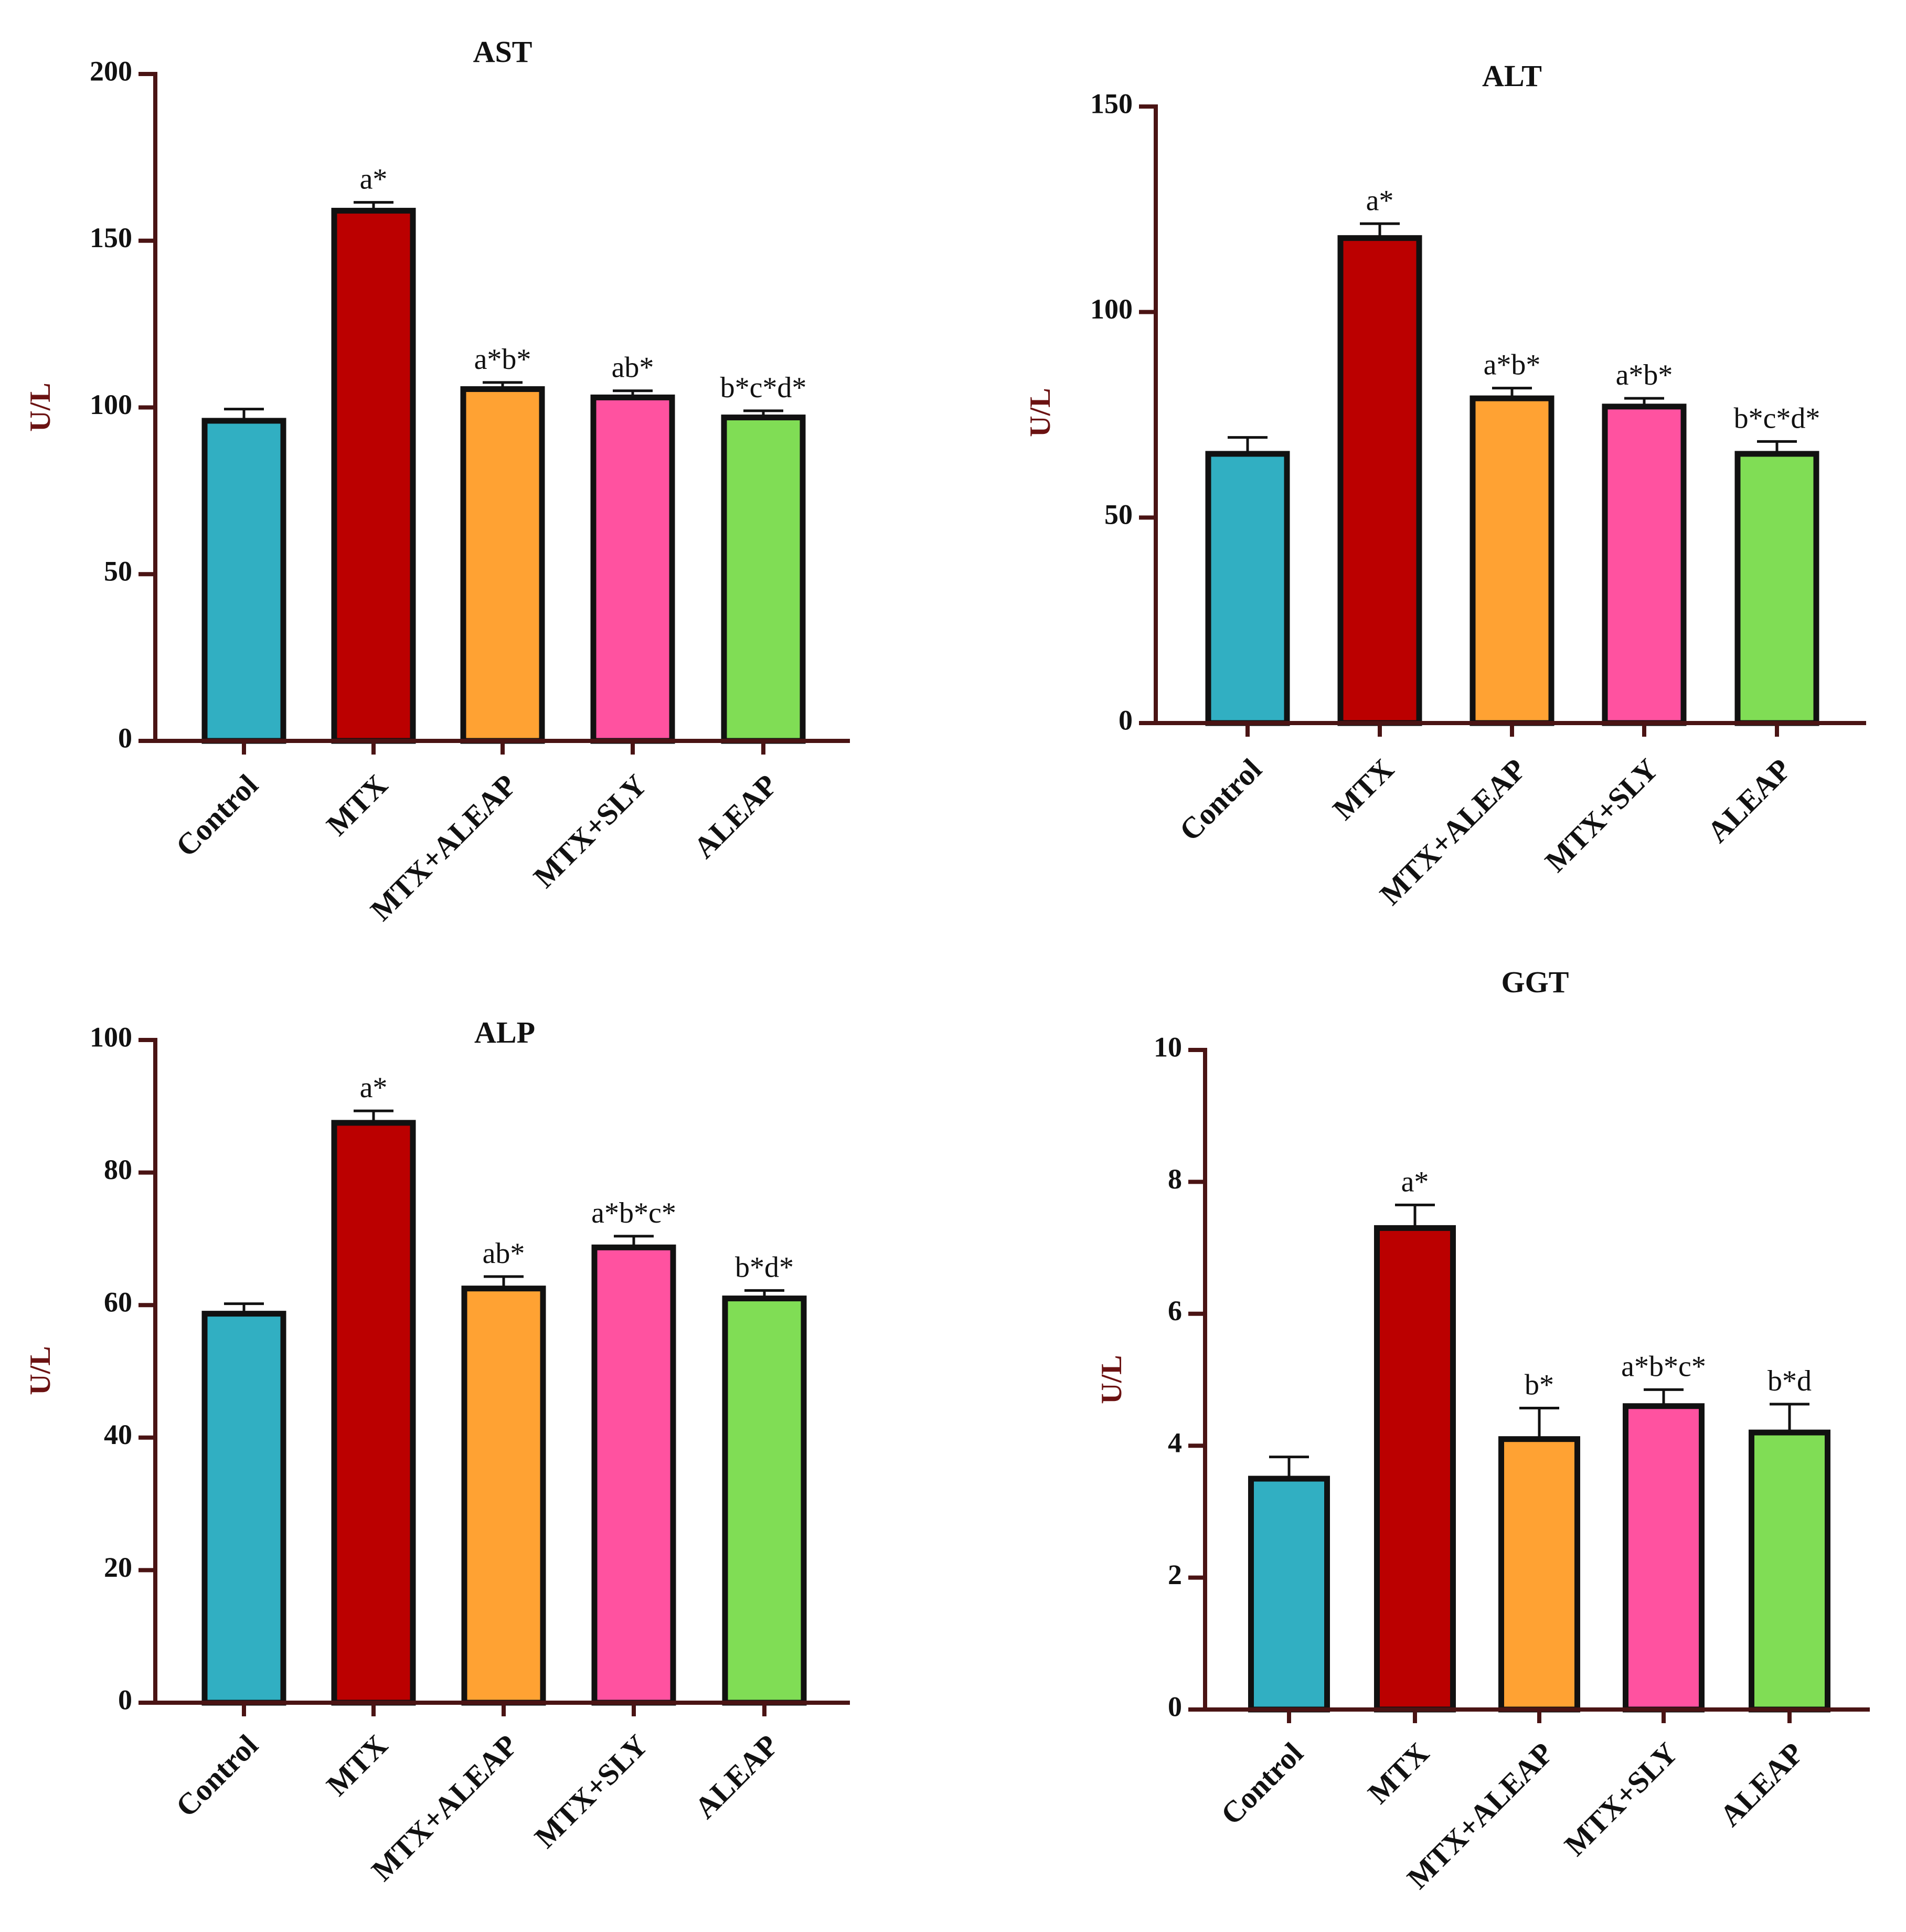  I want to click on y-tick-label: 6, so click(1175, 1311).